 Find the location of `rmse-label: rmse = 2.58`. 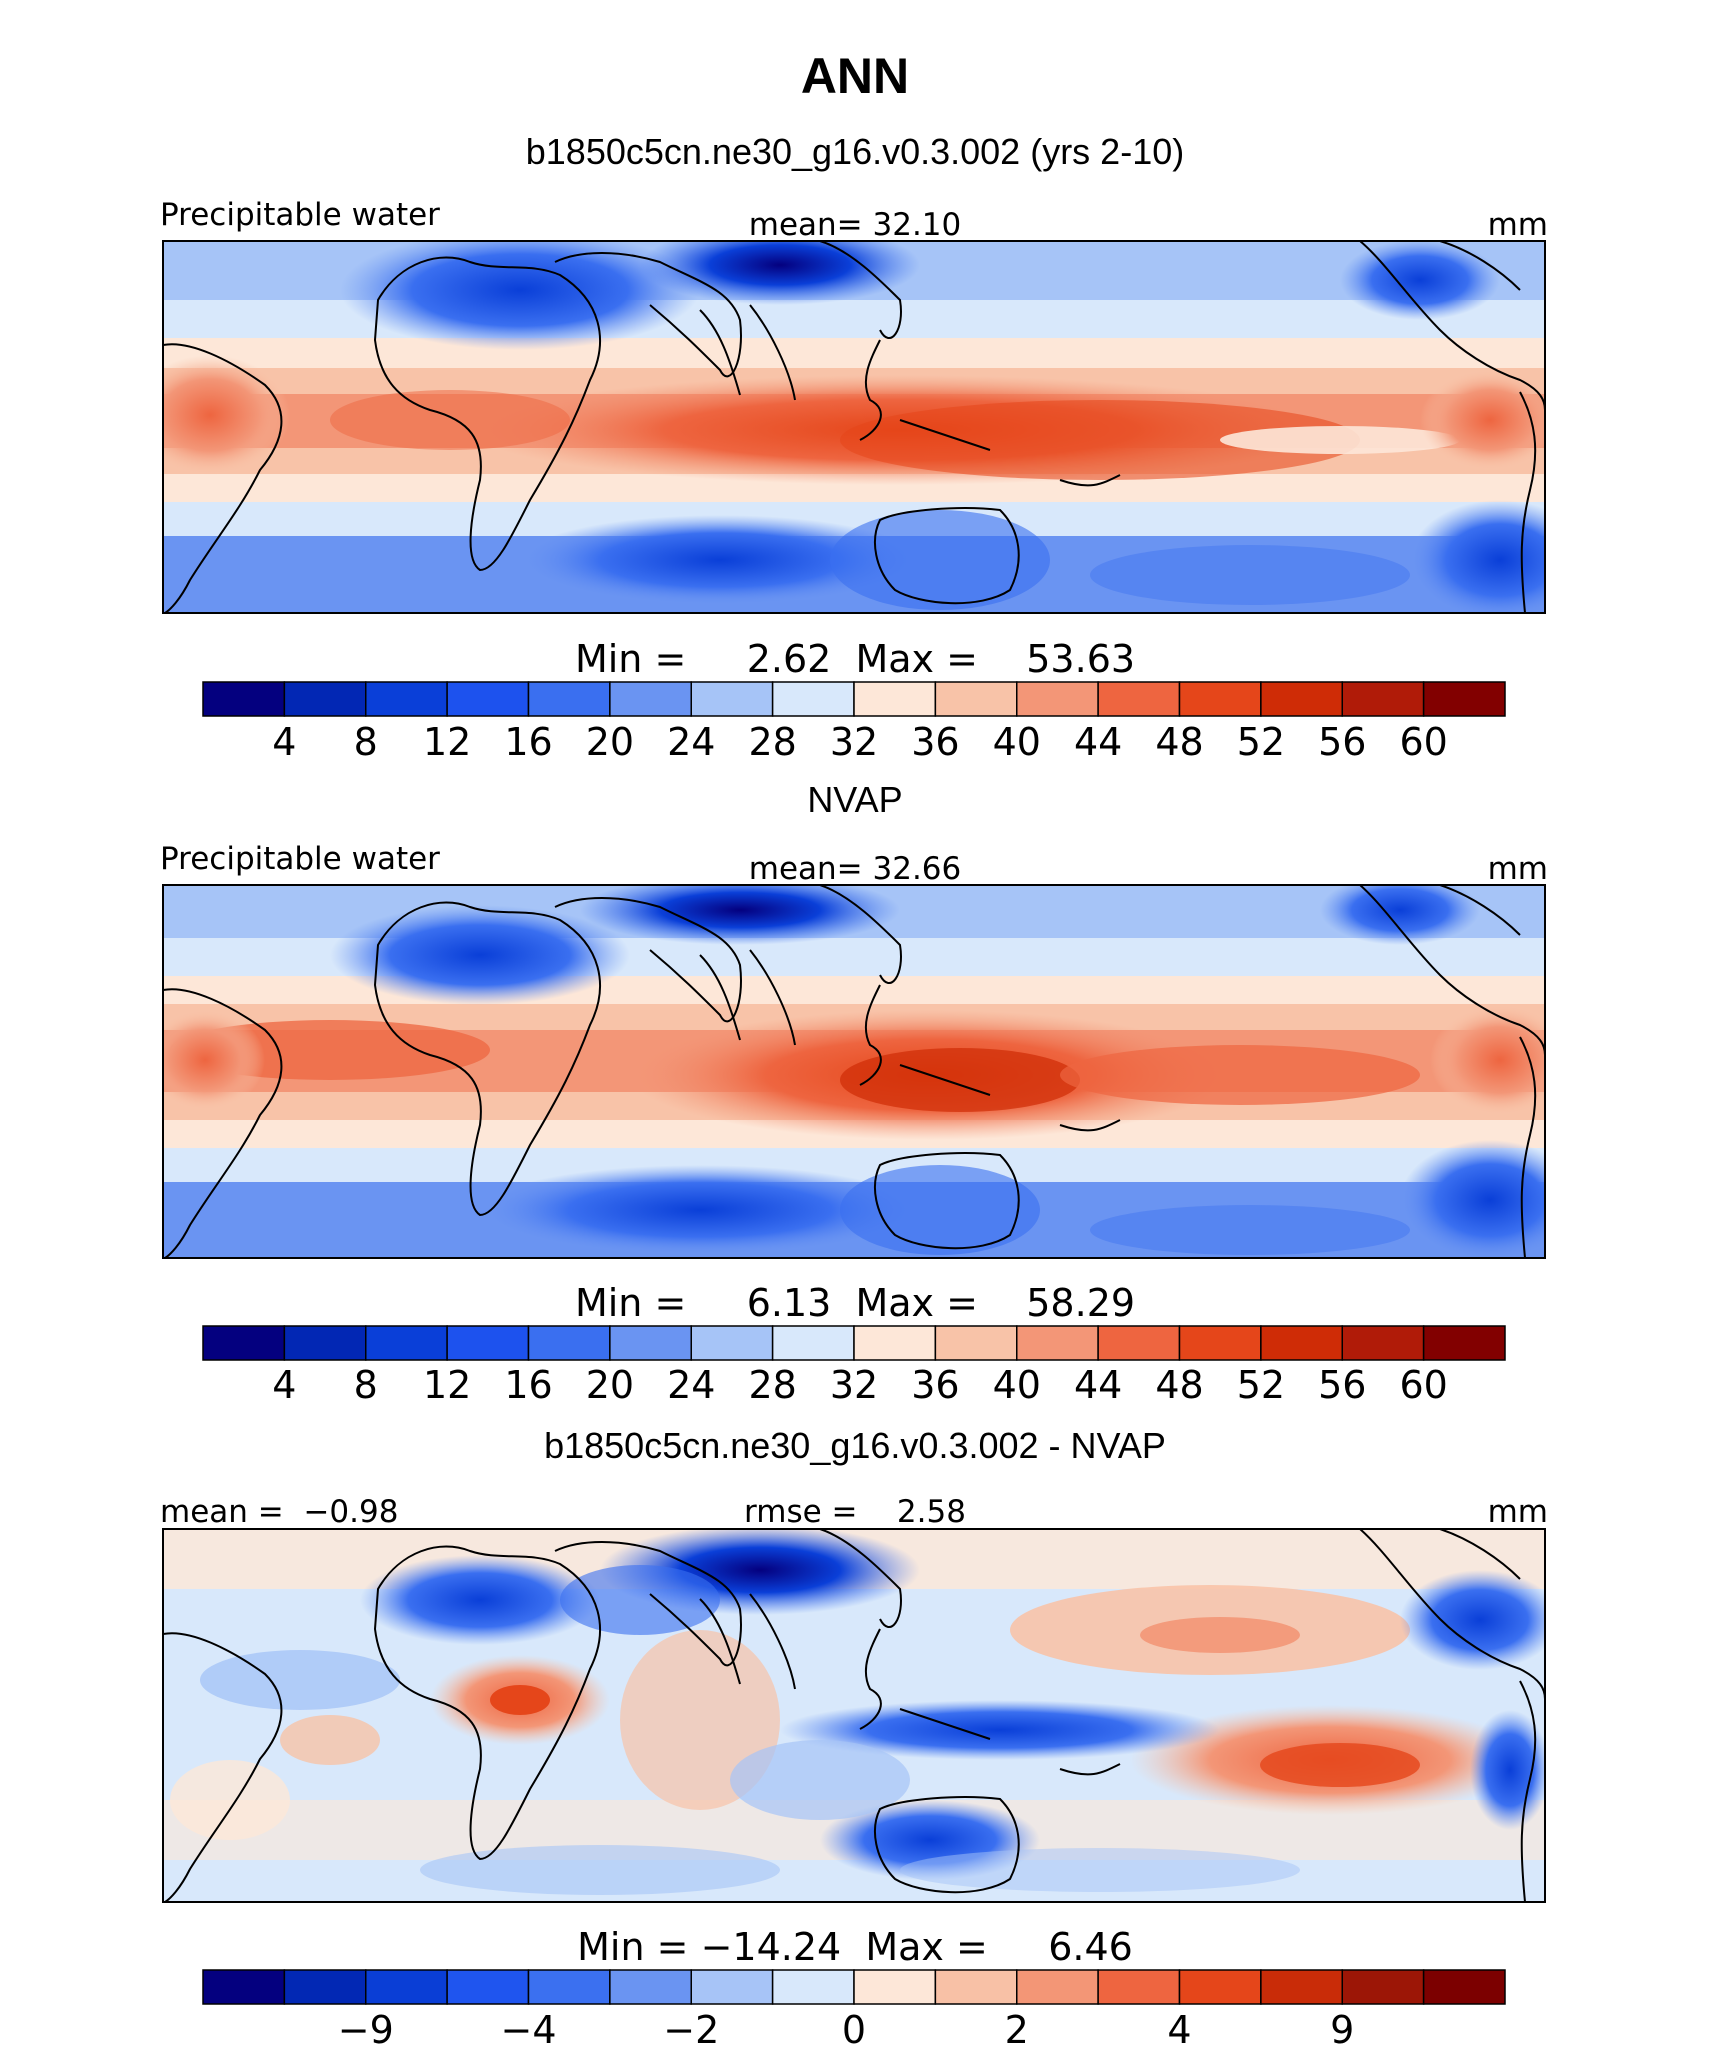

rmse-label: rmse = 2.58 is located at coordinates (855, 1512).